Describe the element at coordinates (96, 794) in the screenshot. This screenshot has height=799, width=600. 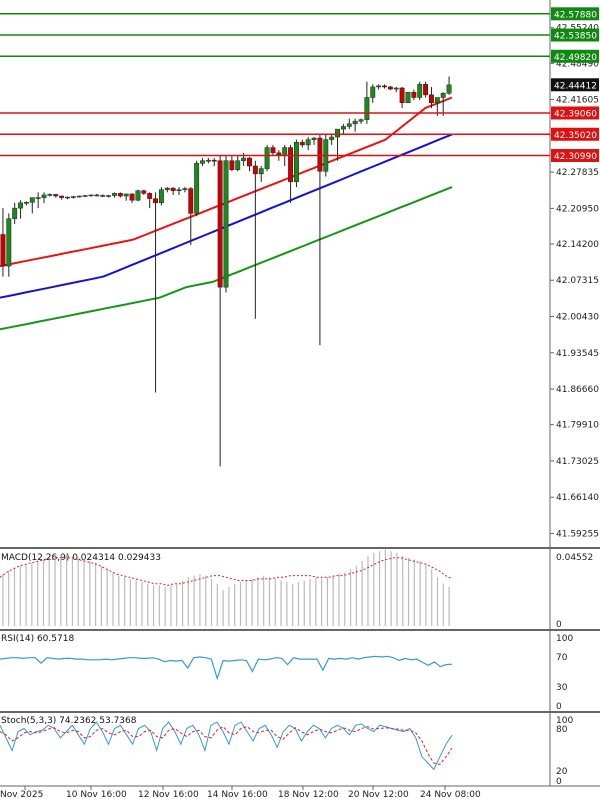
I see `time-label: 10 Nov 16:00` at that location.